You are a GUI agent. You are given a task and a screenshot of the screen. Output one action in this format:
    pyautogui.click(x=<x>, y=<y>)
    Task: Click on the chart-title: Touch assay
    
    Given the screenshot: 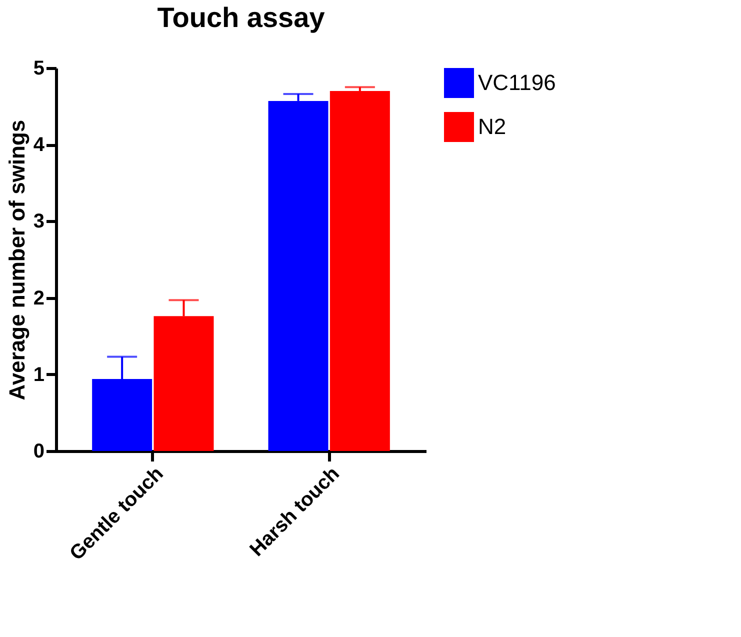 What is the action you would take?
    pyautogui.click(x=241, y=17)
    